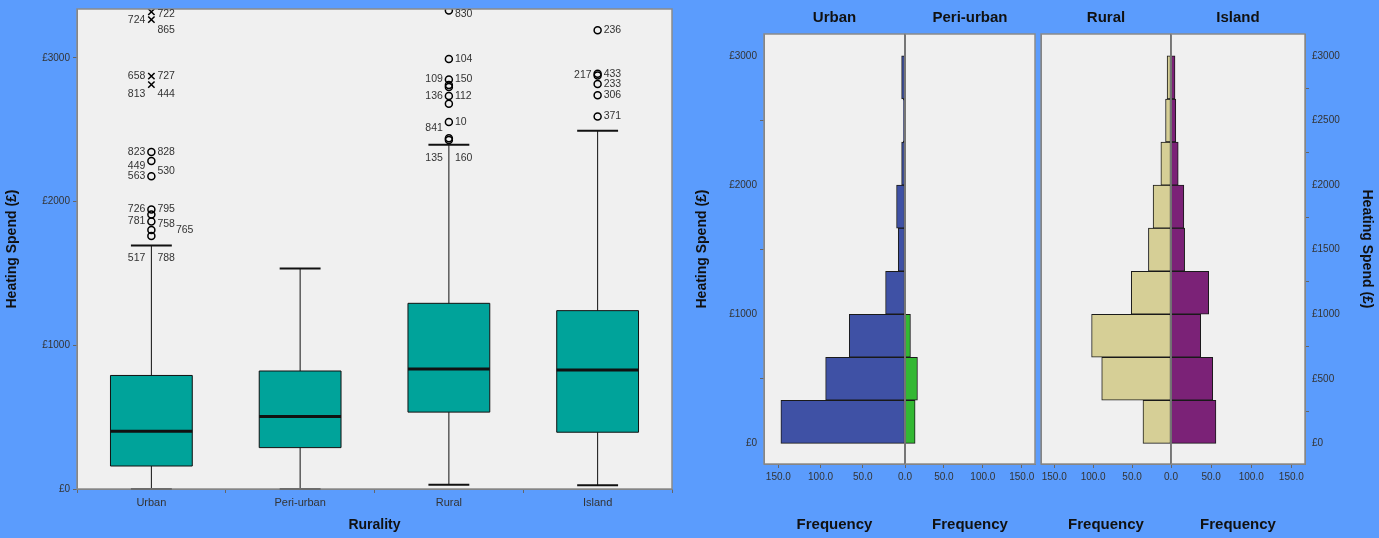  What do you see at coordinates (151, 501) in the screenshot?
I see `x-tick-label: Urban` at bounding box center [151, 501].